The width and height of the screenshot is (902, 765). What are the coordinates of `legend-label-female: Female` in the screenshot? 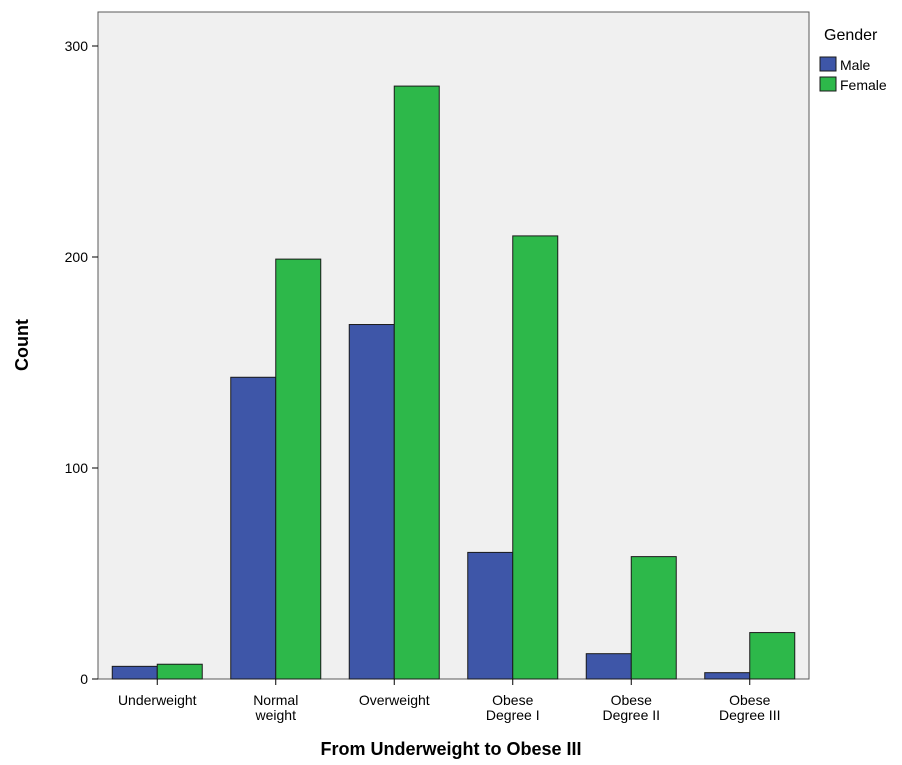 It's located at (863, 85).